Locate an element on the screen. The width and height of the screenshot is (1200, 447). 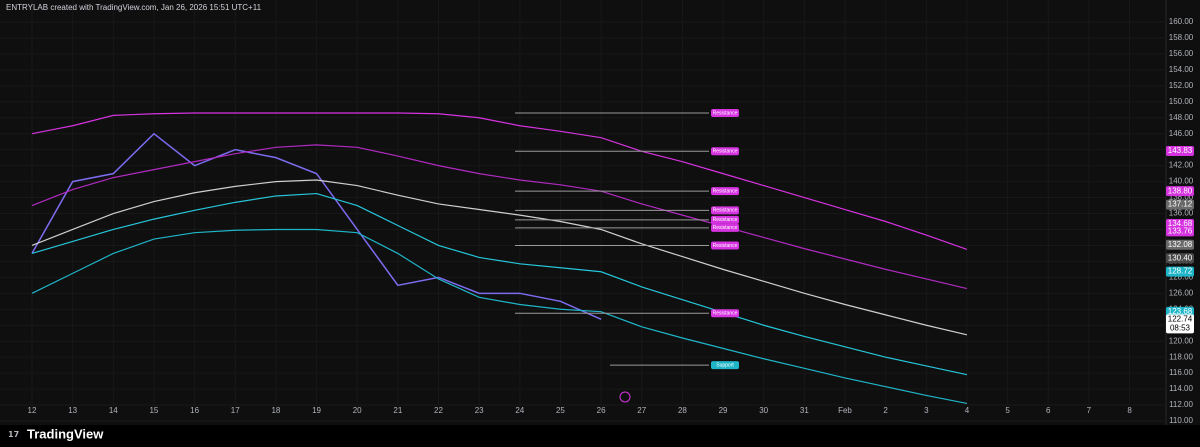
y-tick-label: 150.00 is located at coordinates (1181, 101).